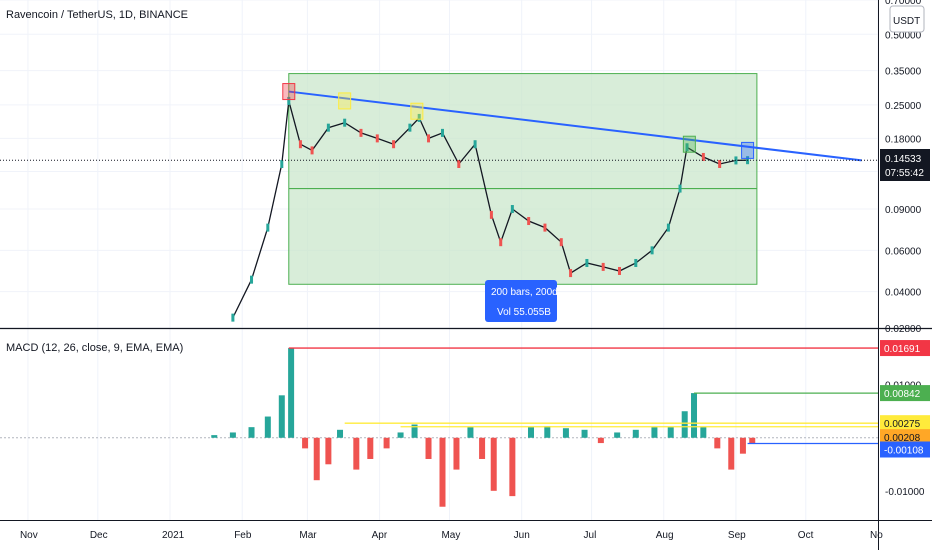 This screenshot has height=550, width=932. I want to click on range-bars-label: 200 bars, 200d, so click(524, 292).